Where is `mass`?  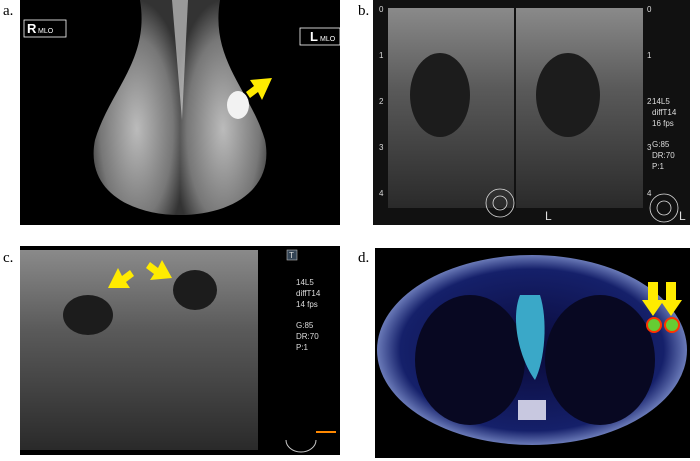
mass is located at coordinates (238, 105).